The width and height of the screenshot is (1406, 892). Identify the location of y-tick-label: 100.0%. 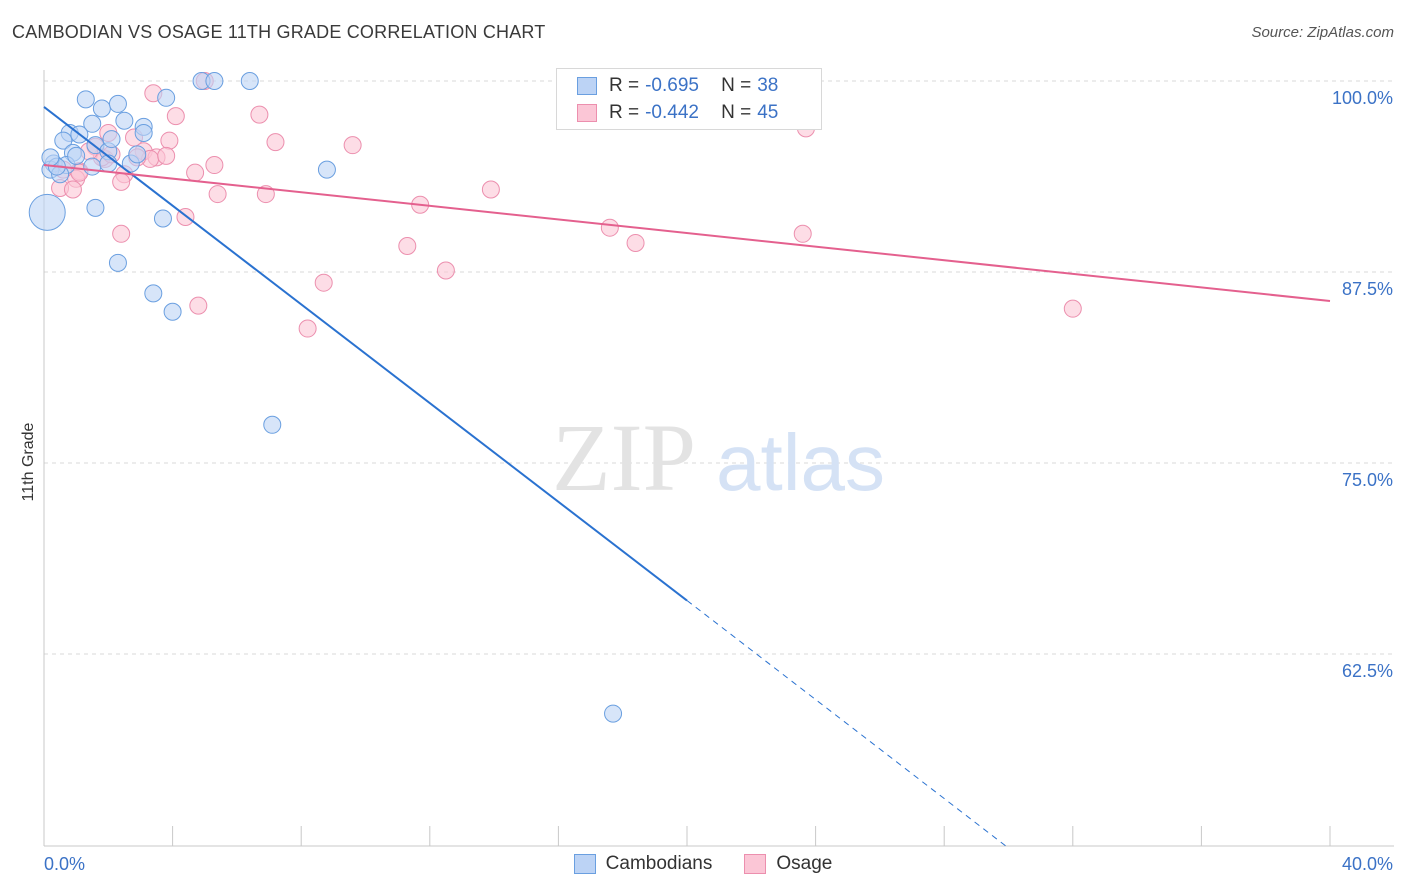
(1362, 98).